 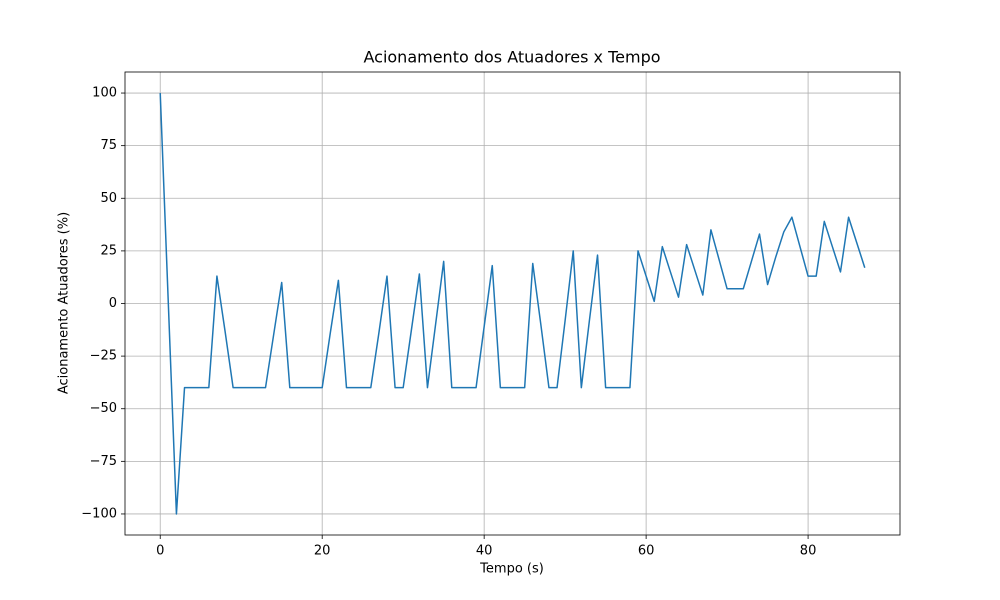 What do you see at coordinates (103, 356) in the screenshot?
I see `y-tick-label: −25` at bounding box center [103, 356].